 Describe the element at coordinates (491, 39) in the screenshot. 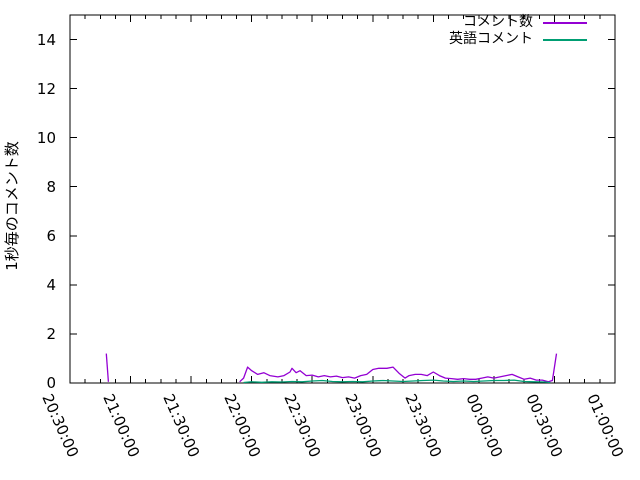

I see `legend-label-english-comments: 英語コメント` at that location.